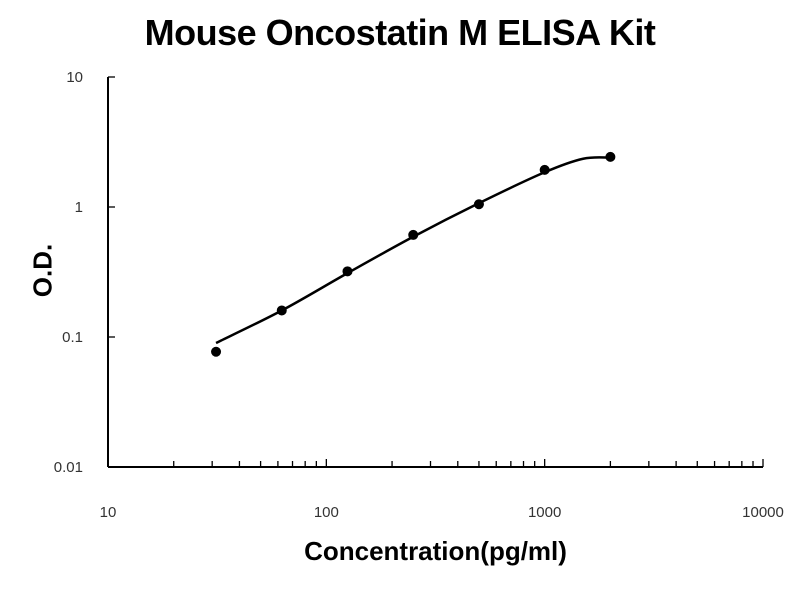 This screenshot has height=600, width=800. What do you see at coordinates (42, 270) in the screenshot?
I see `y-axis-label: O.D.` at bounding box center [42, 270].